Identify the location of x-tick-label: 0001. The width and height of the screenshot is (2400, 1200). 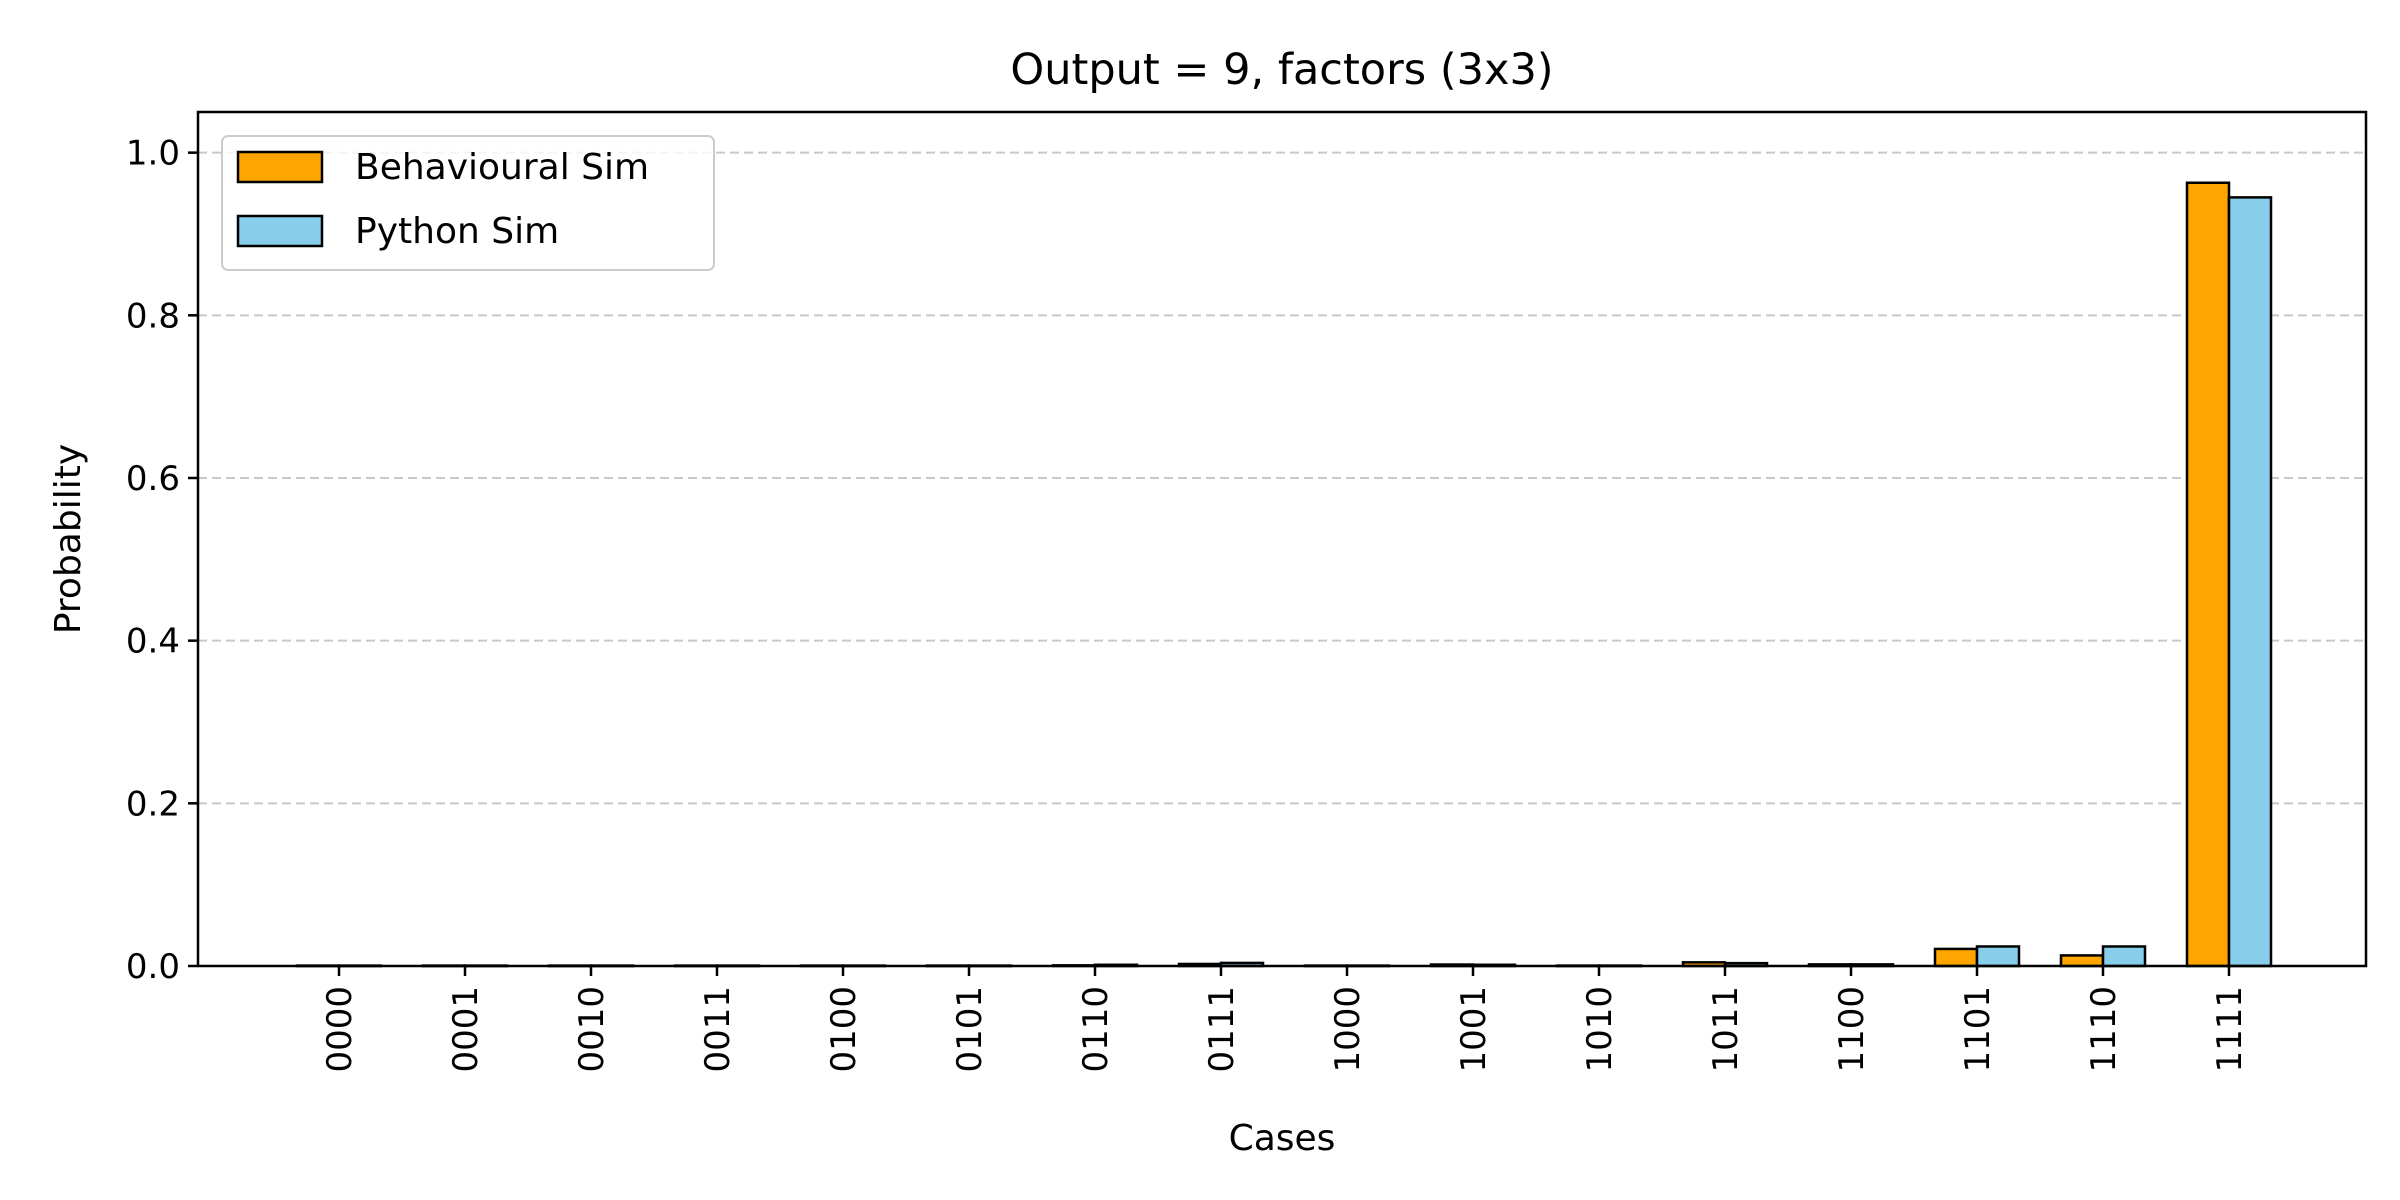
(466, 1029).